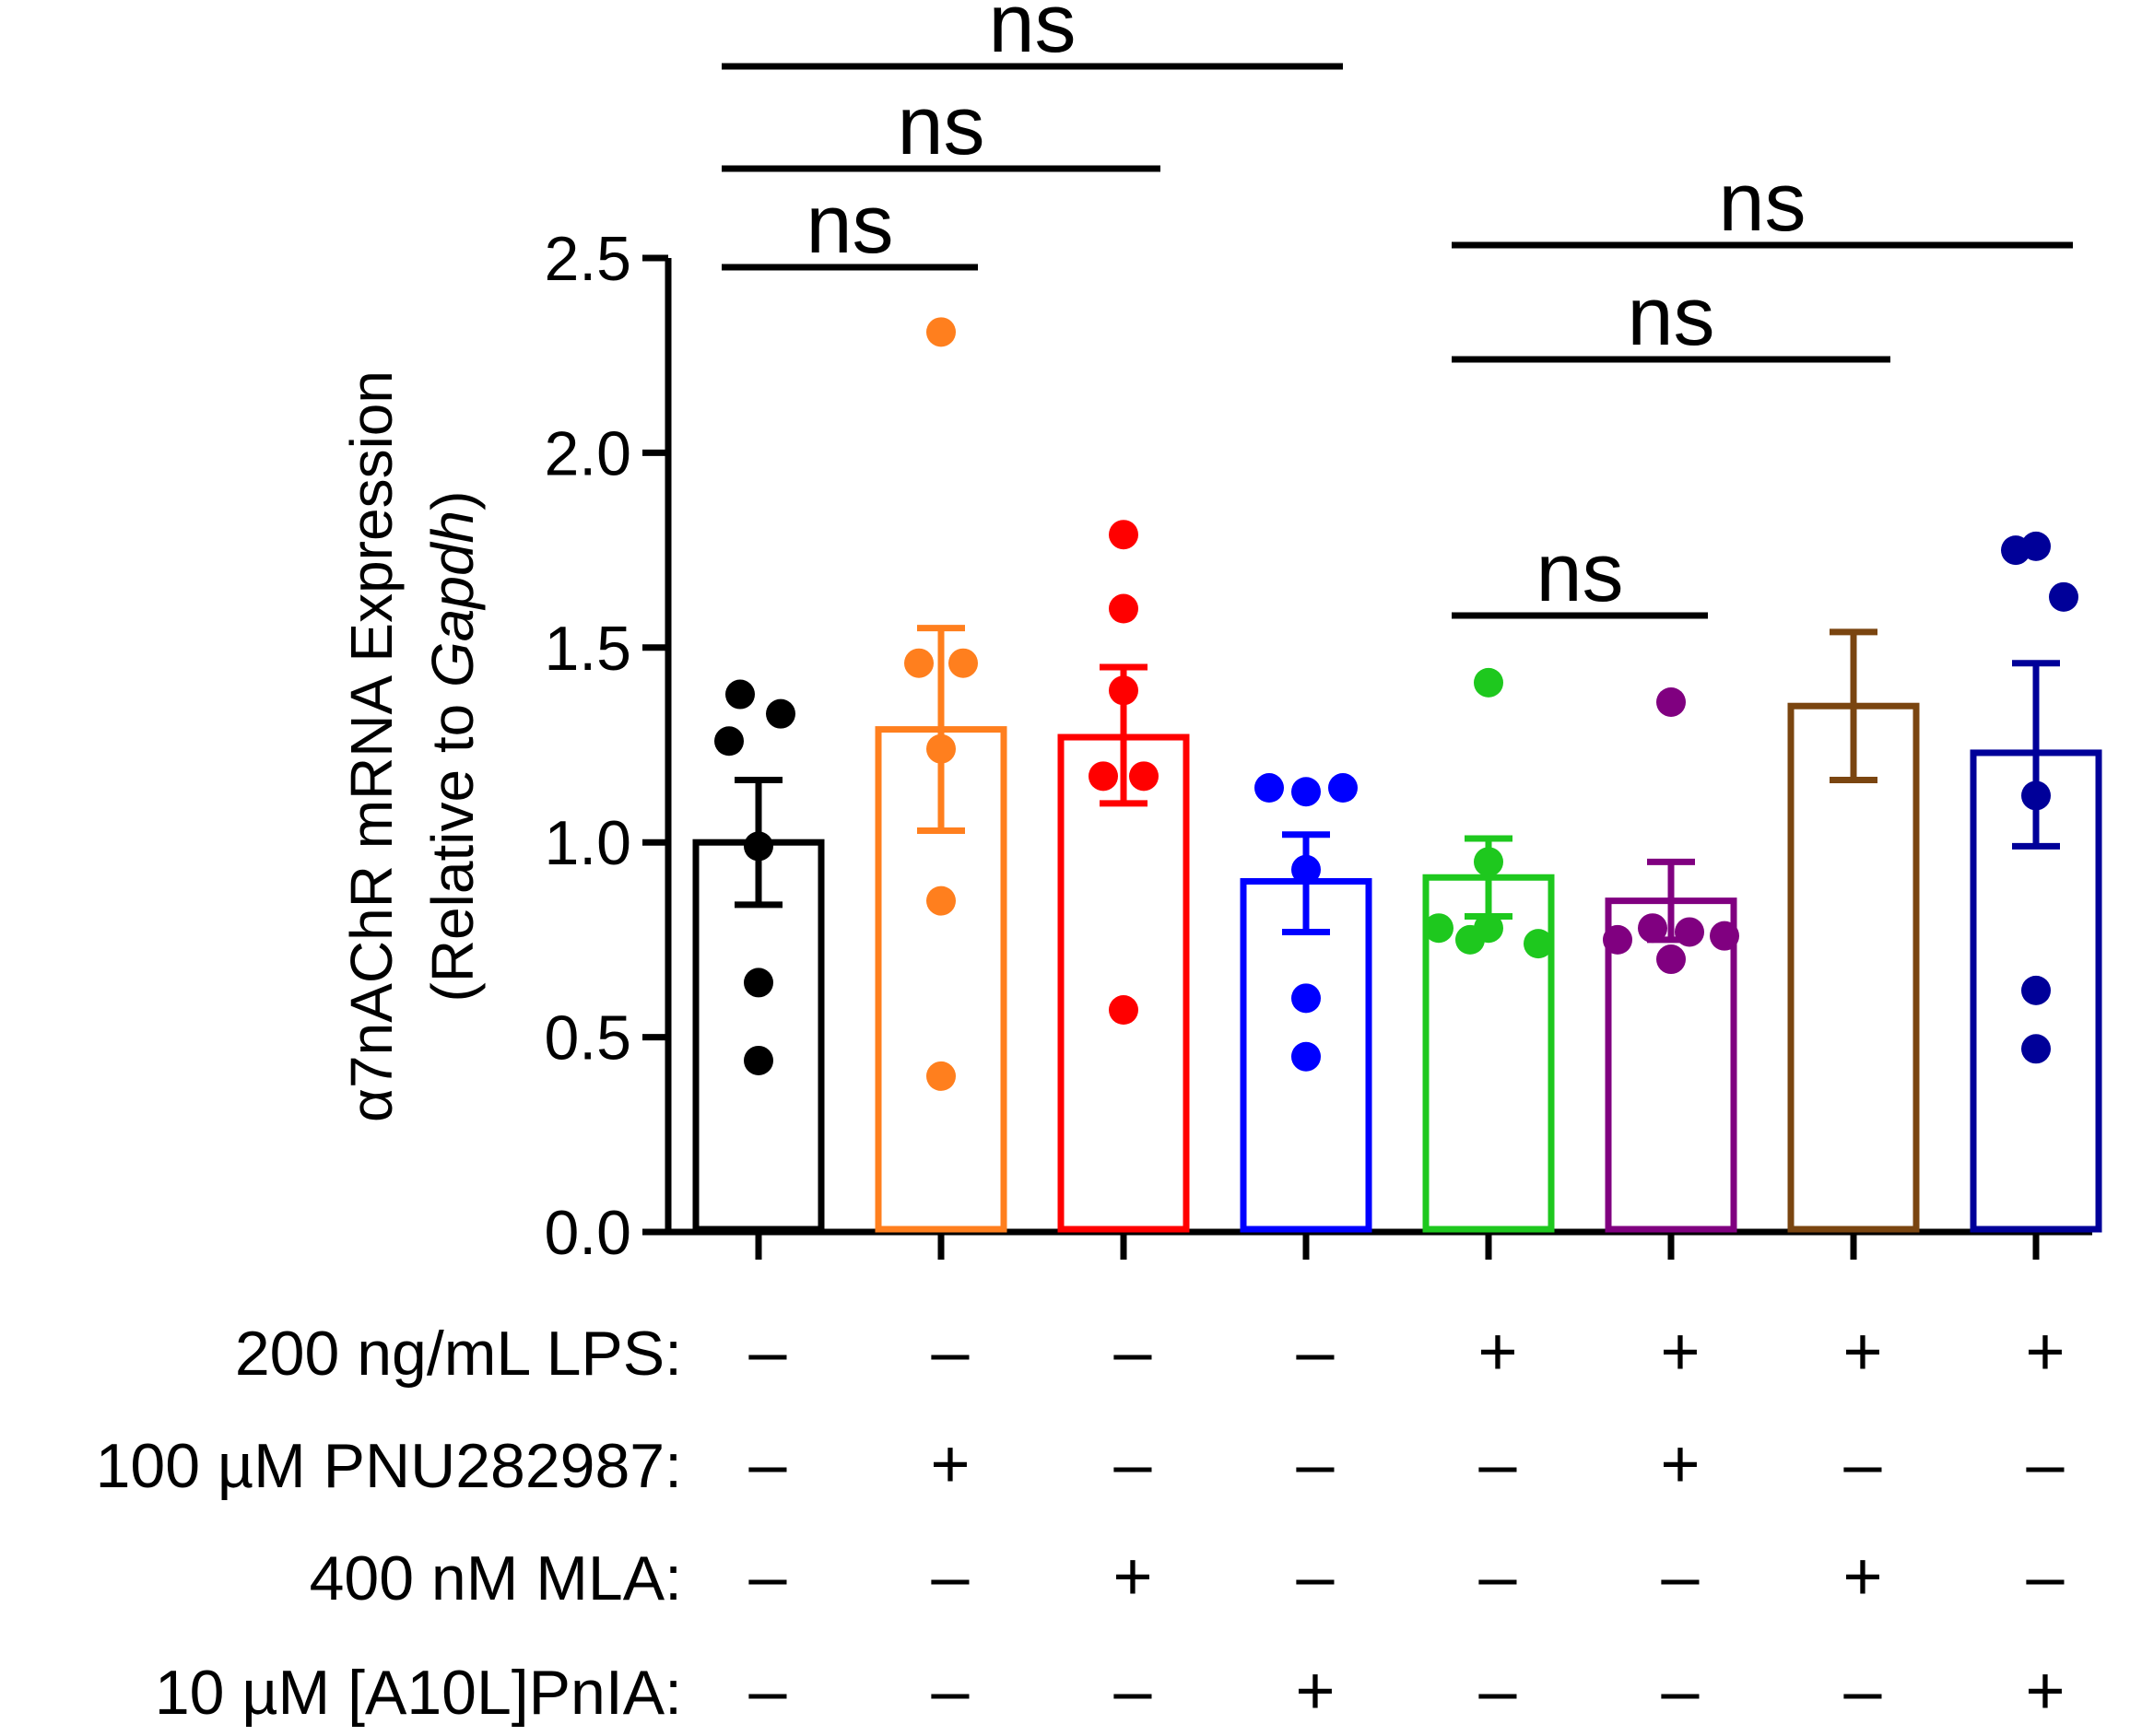 The height and width of the screenshot is (1736, 2142). What do you see at coordinates (587, 259) in the screenshot?
I see `y-tick-label: 2.5` at bounding box center [587, 259].